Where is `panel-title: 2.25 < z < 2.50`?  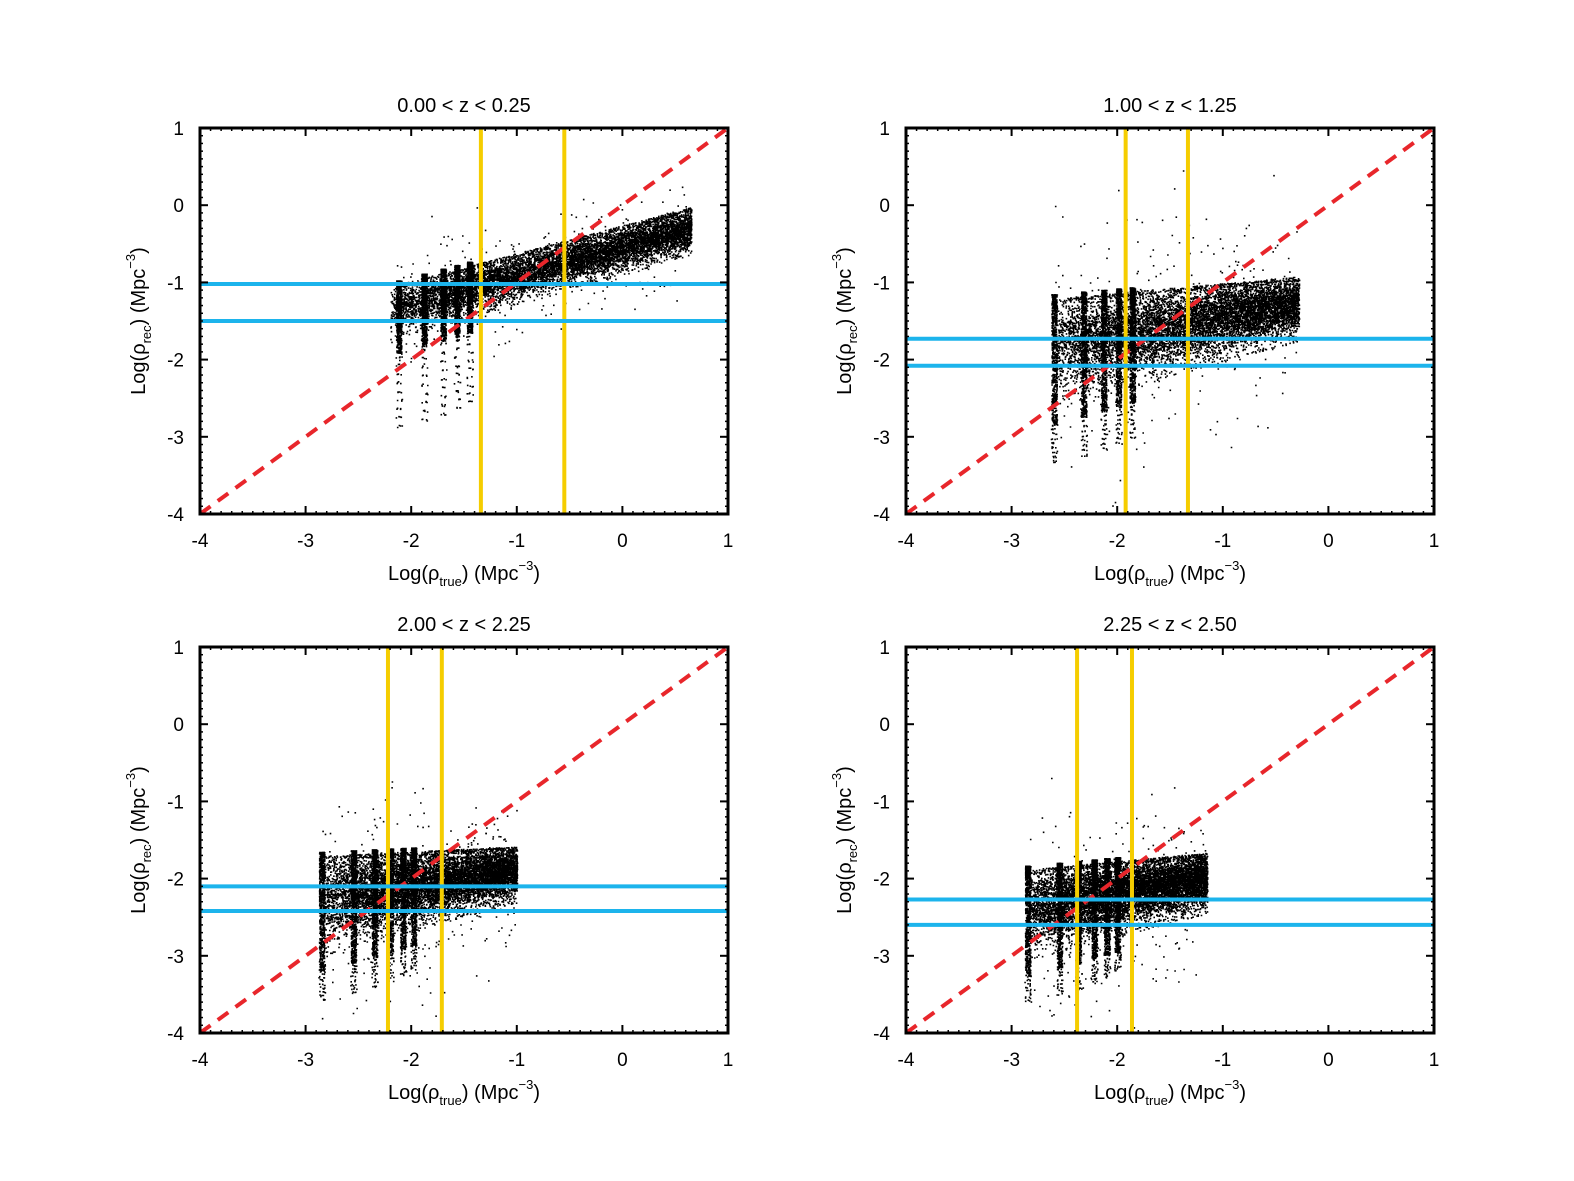 panel-title: 2.25 < z < 2.50 is located at coordinates (1169, 625).